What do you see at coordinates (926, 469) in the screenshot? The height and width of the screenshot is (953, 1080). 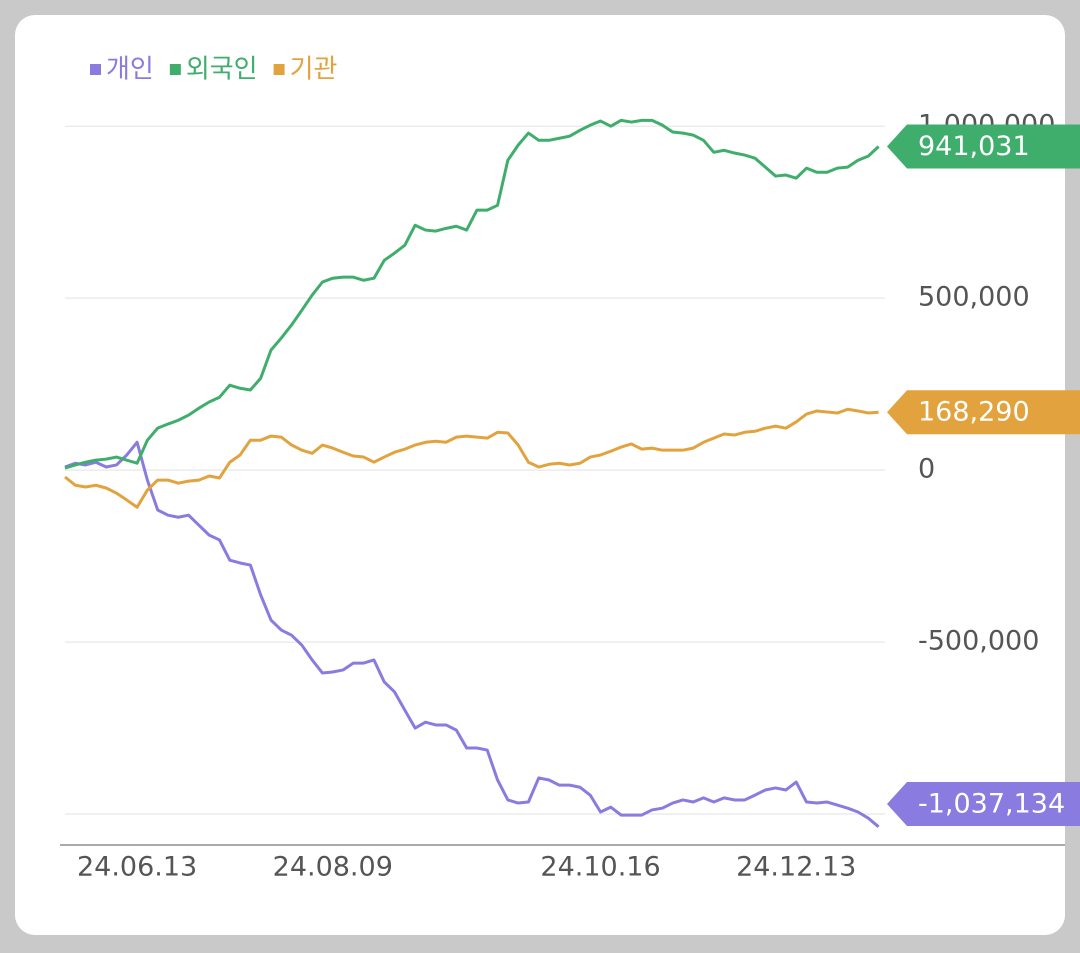 I see `y-tick-label: 0` at bounding box center [926, 469].